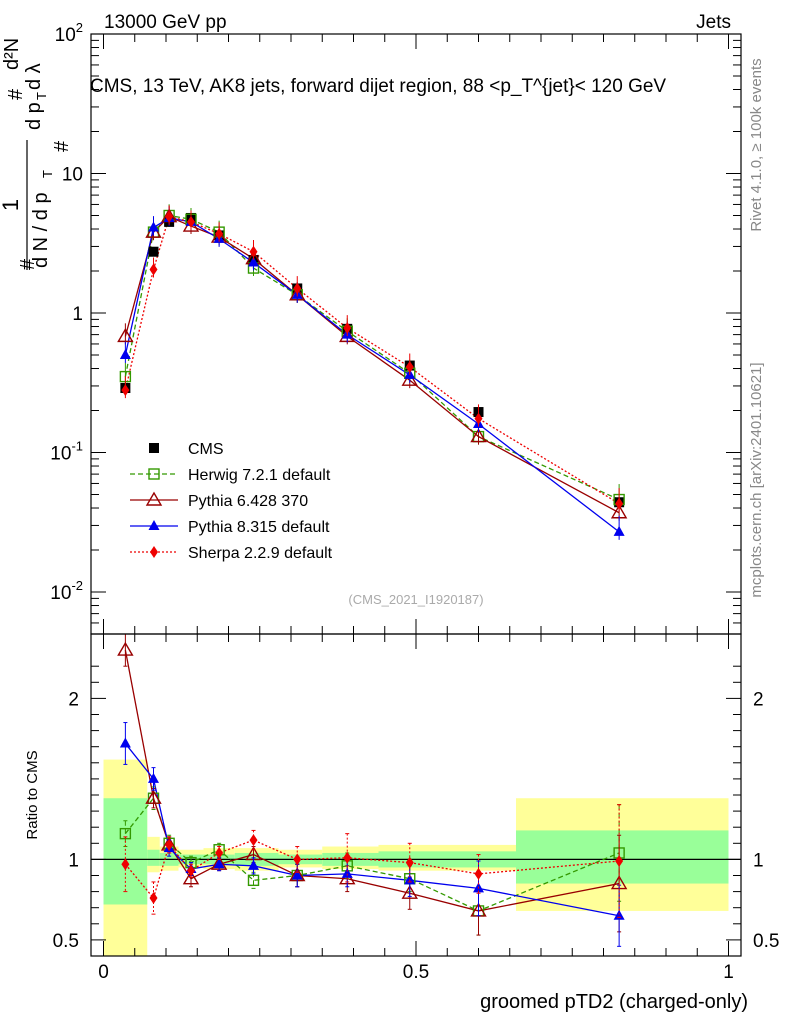 This screenshot has width=786, height=1024. Describe the element at coordinates (73, 699) in the screenshot. I see `ratio-y-tick-label: 2` at that location.